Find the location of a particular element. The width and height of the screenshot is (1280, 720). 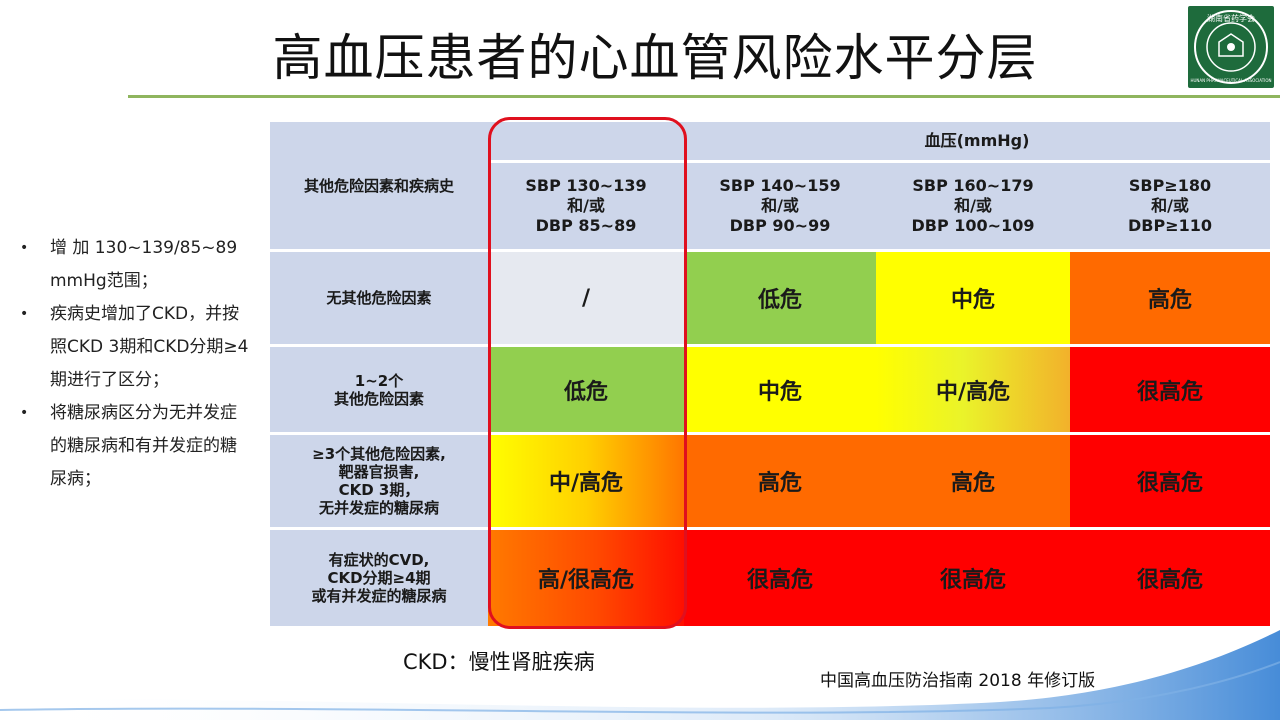

bullet-text: 疾病史增加了CKD，并按照CKD 3期和CKD分期≥4期进行了区分； is located at coordinates (149, 347).